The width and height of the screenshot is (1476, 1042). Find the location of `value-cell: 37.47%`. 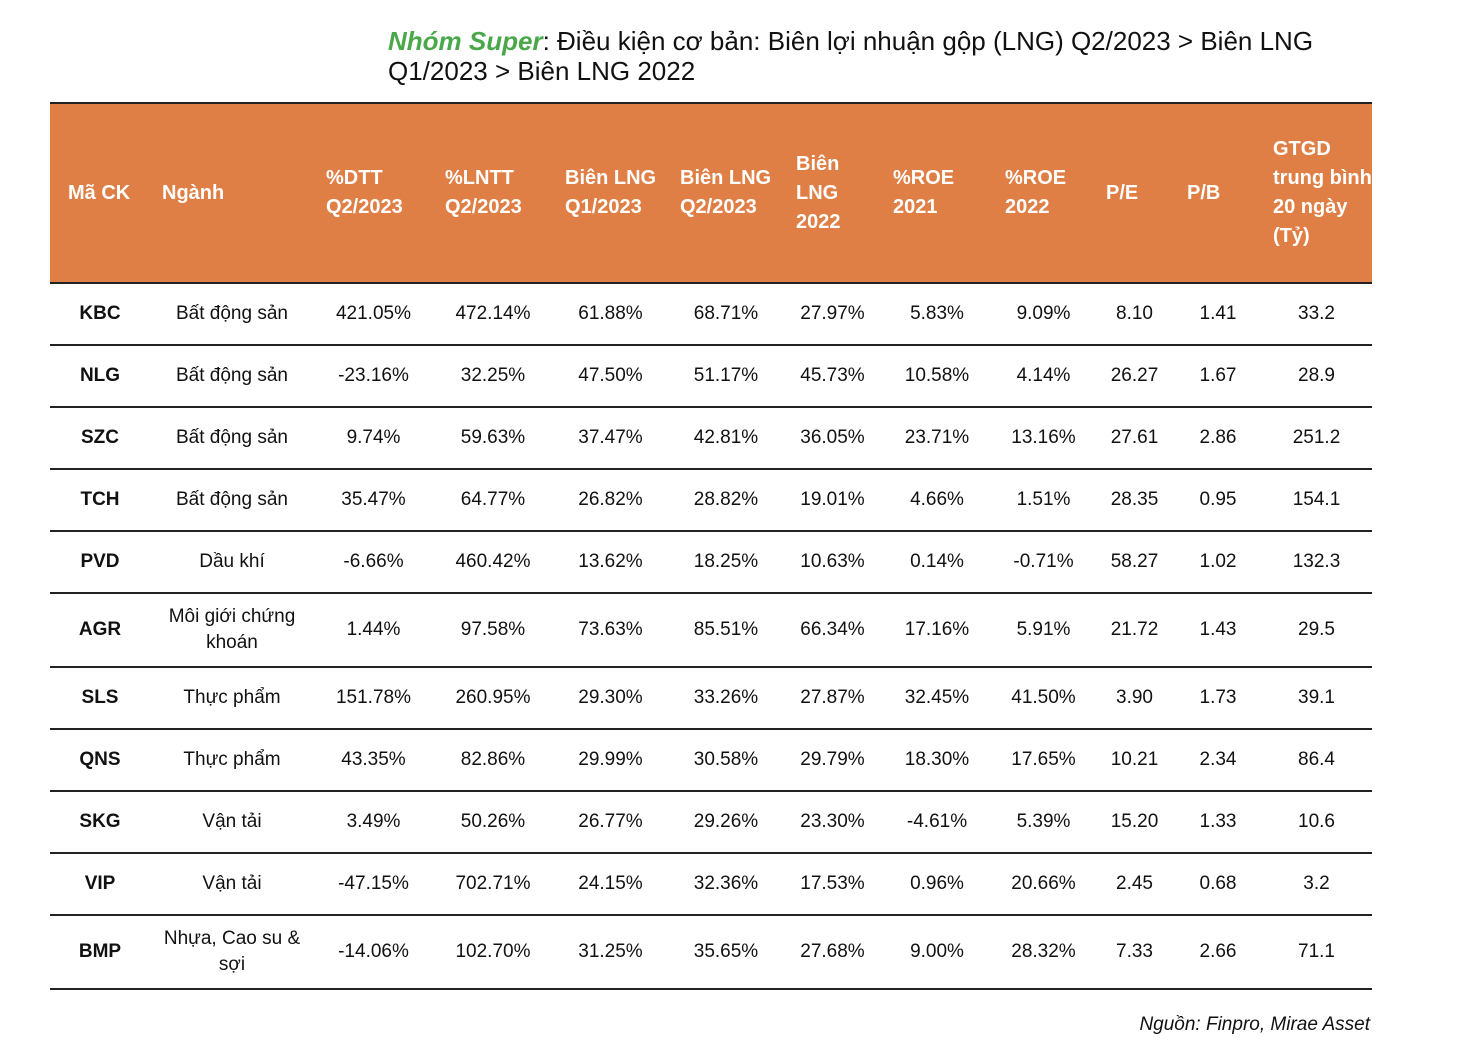

value-cell: 37.47% is located at coordinates (610, 438).